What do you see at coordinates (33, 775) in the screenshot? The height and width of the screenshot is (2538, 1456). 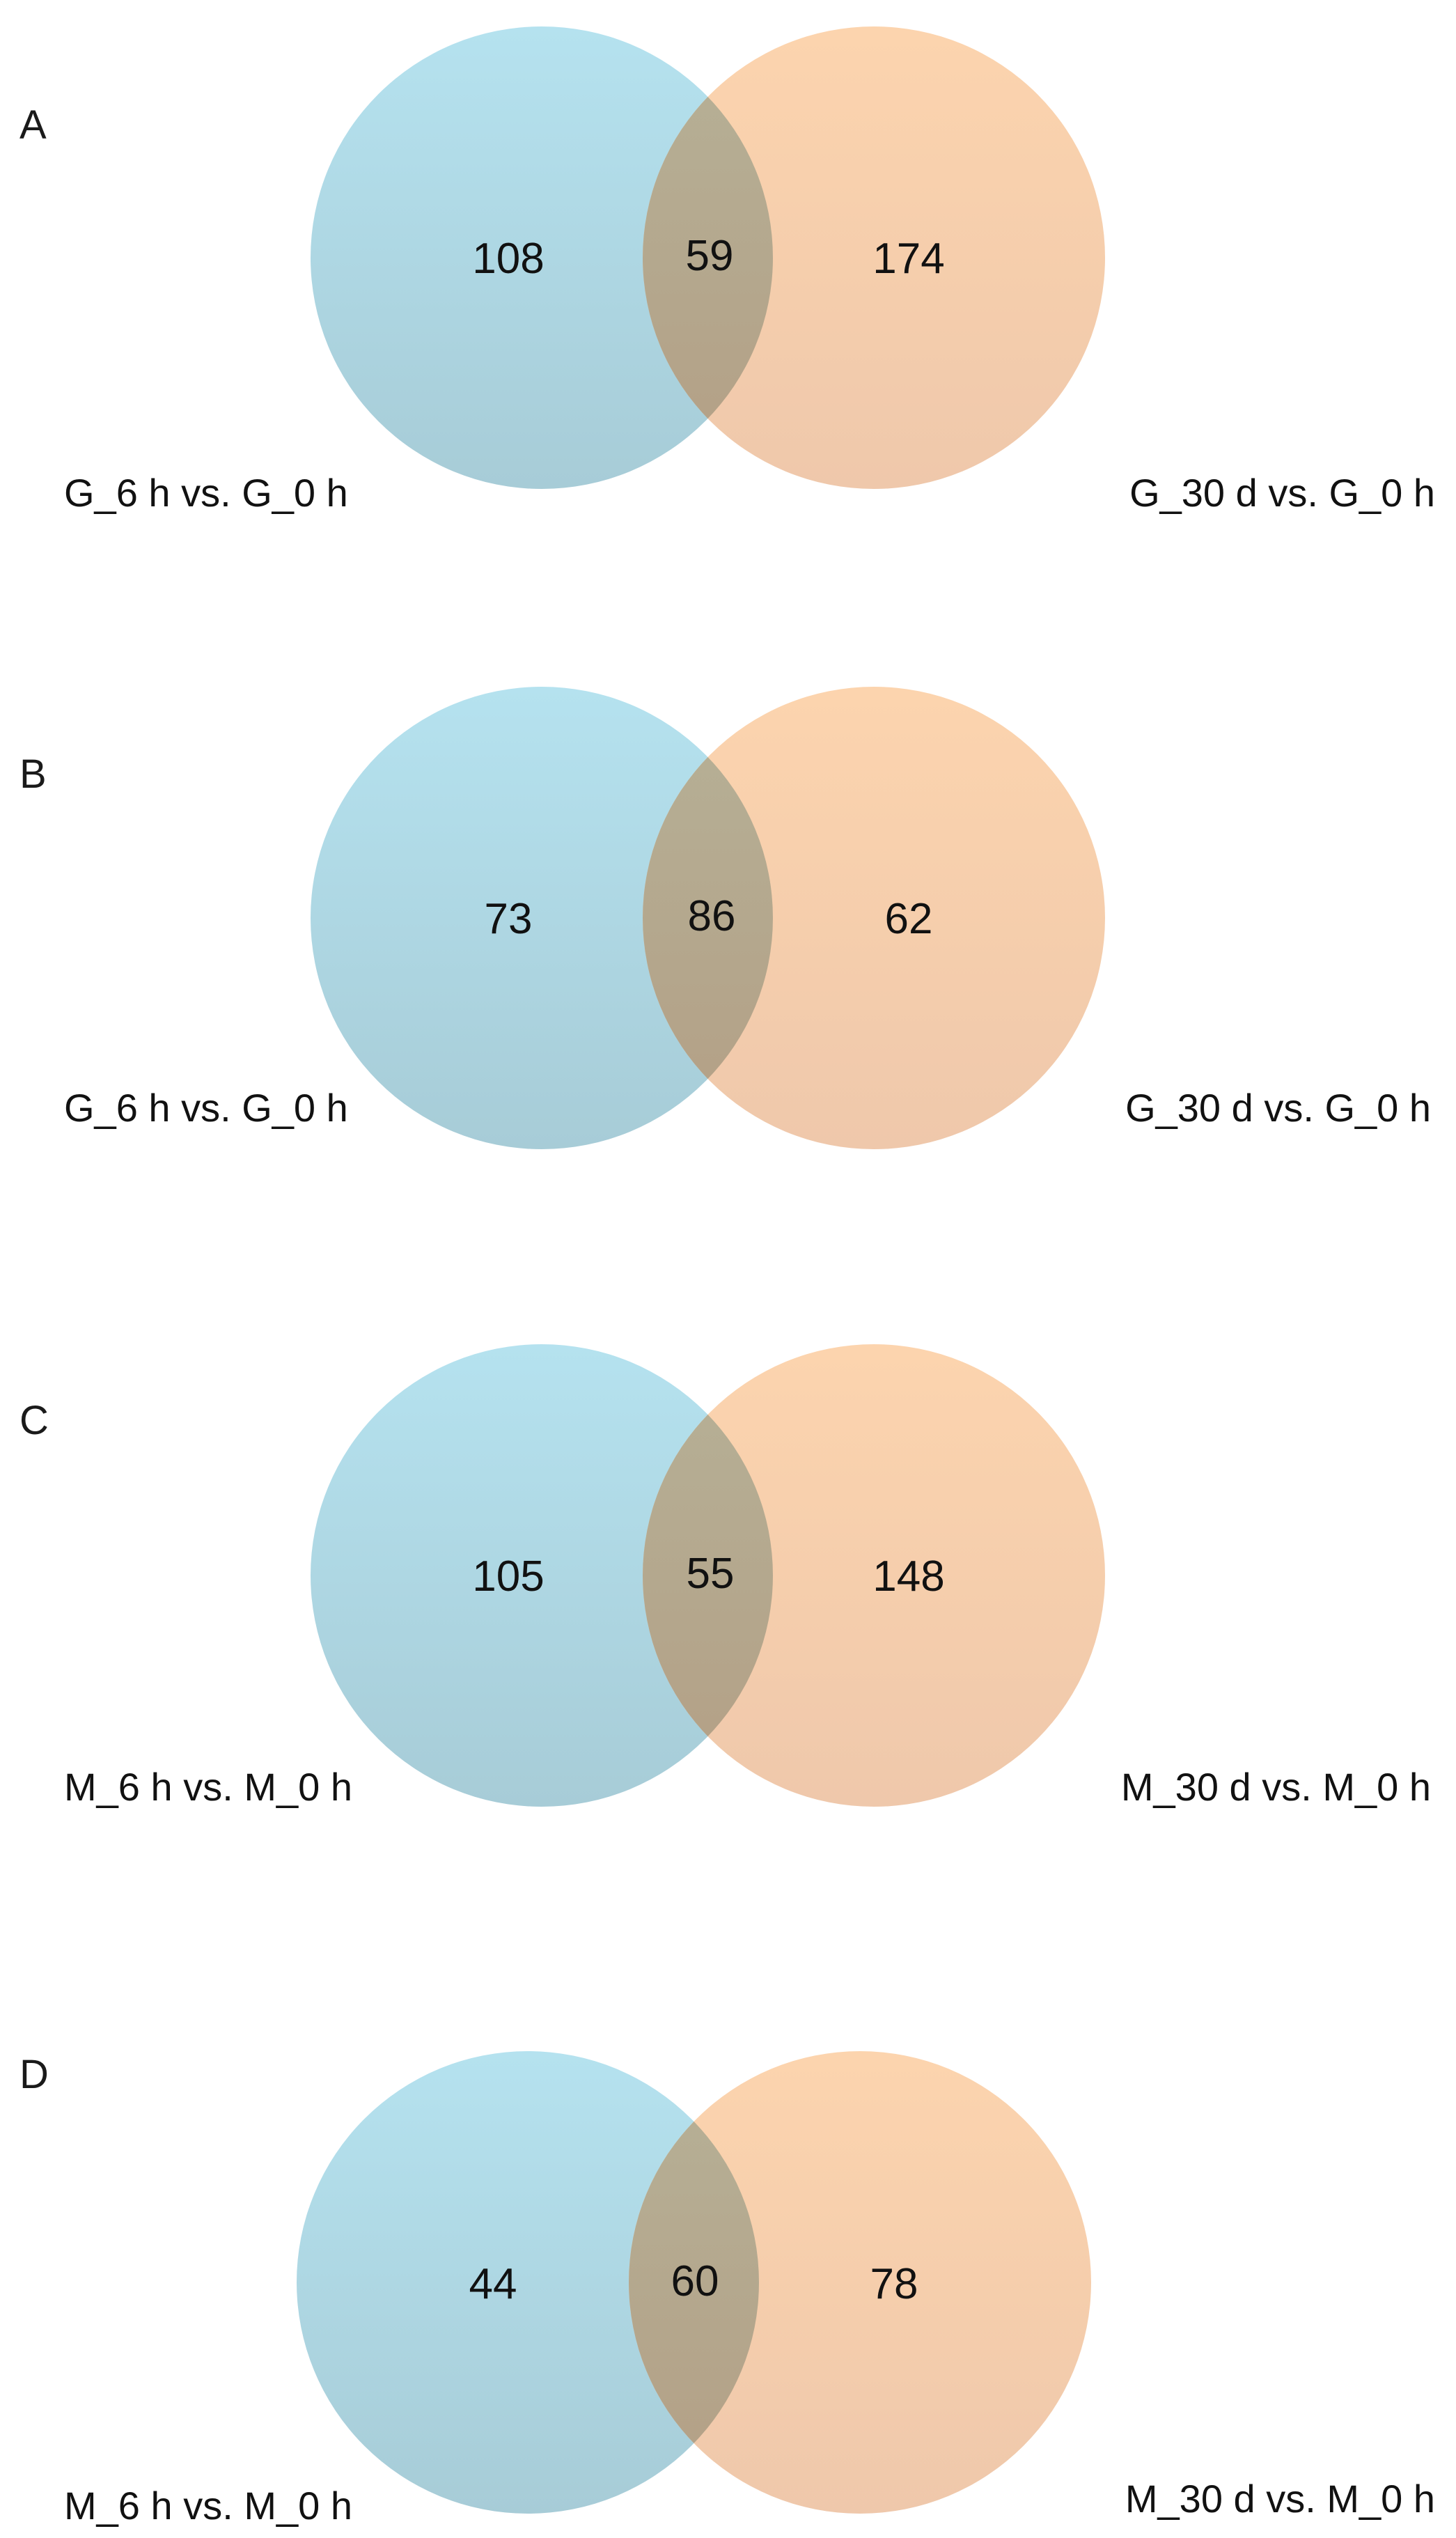 I see `panel-letter: B` at bounding box center [33, 775].